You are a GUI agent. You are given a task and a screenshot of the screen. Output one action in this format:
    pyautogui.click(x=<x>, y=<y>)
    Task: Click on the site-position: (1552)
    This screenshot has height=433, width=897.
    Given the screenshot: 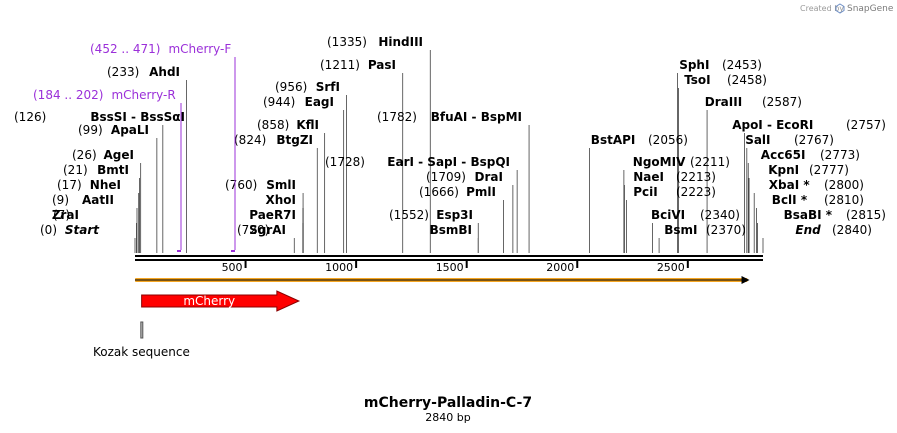 What is the action you would take?
    pyautogui.click(x=409, y=215)
    